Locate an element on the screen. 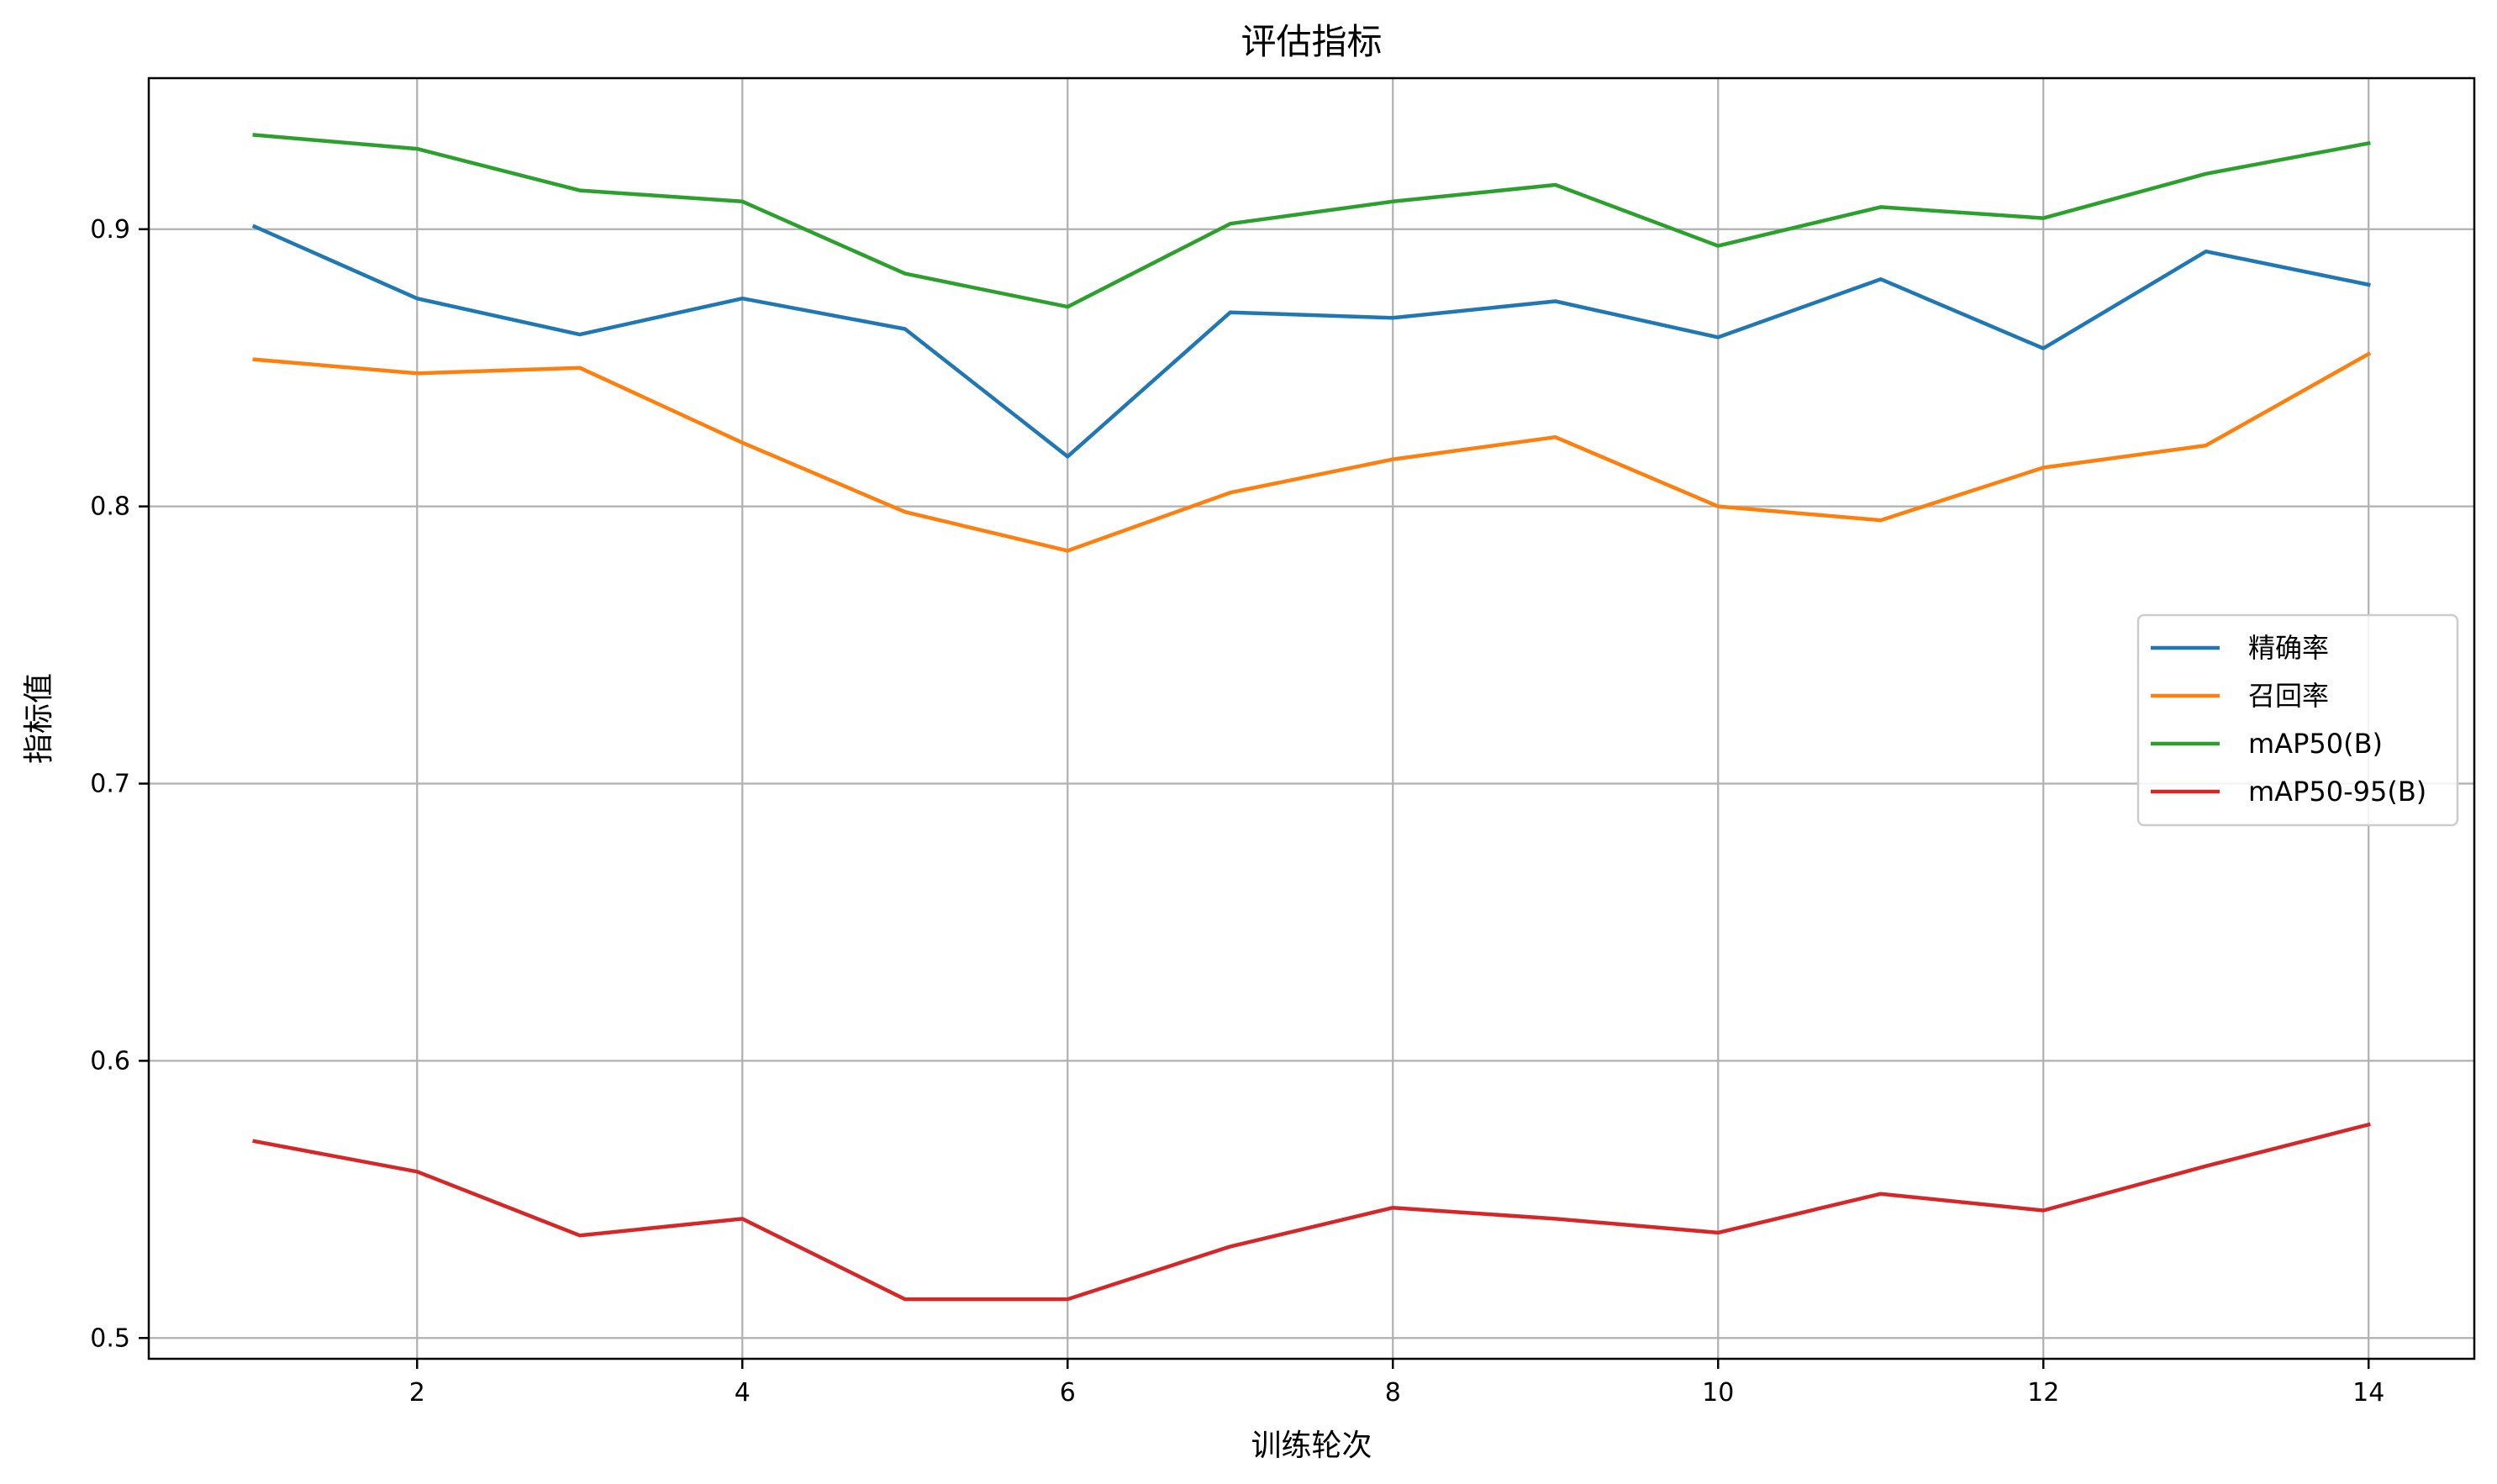 The height and width of the screenshot is (1484, 2497). x-axis-title: 训练轮次 is located at coordinates (1312, 1446).